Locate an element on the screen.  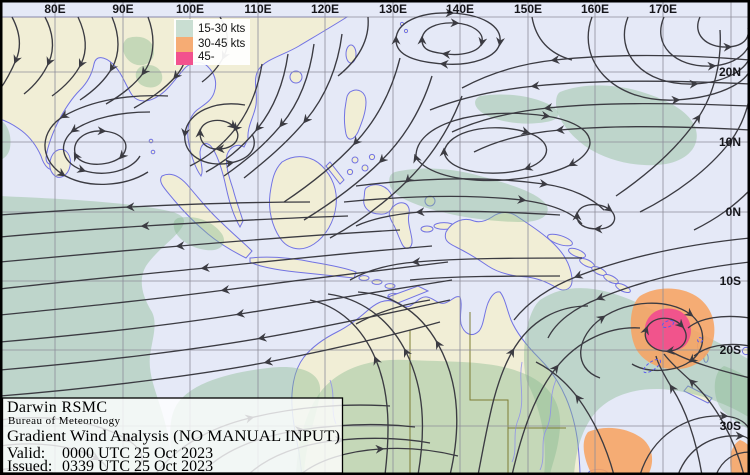
lon-label: 150E is located at coordinates (528, 9).